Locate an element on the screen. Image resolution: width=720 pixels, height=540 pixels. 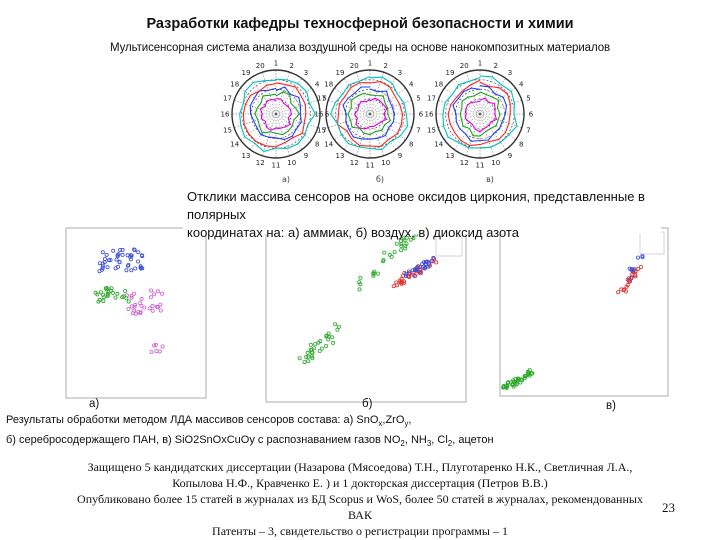
lda-text-3: , is located at coordinates (410, 420).